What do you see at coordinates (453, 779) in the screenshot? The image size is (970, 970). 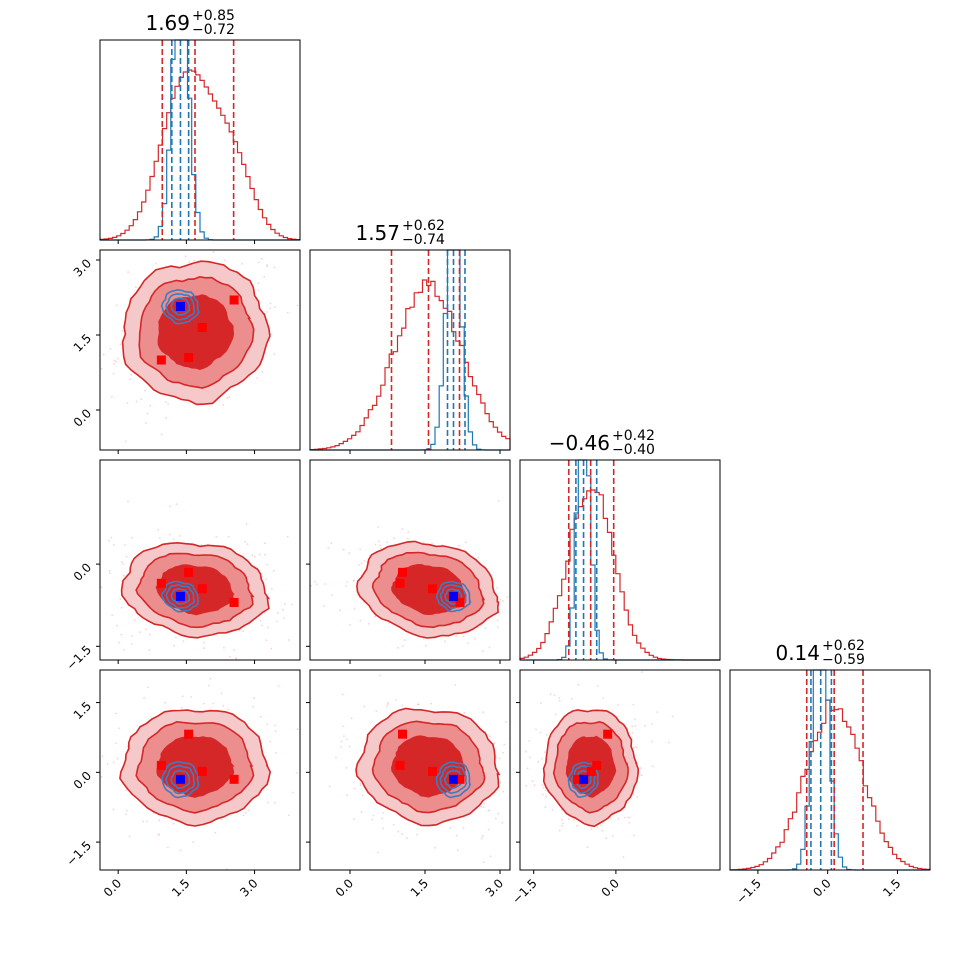 I see `marker-blue` at bounding box center [453, 779].